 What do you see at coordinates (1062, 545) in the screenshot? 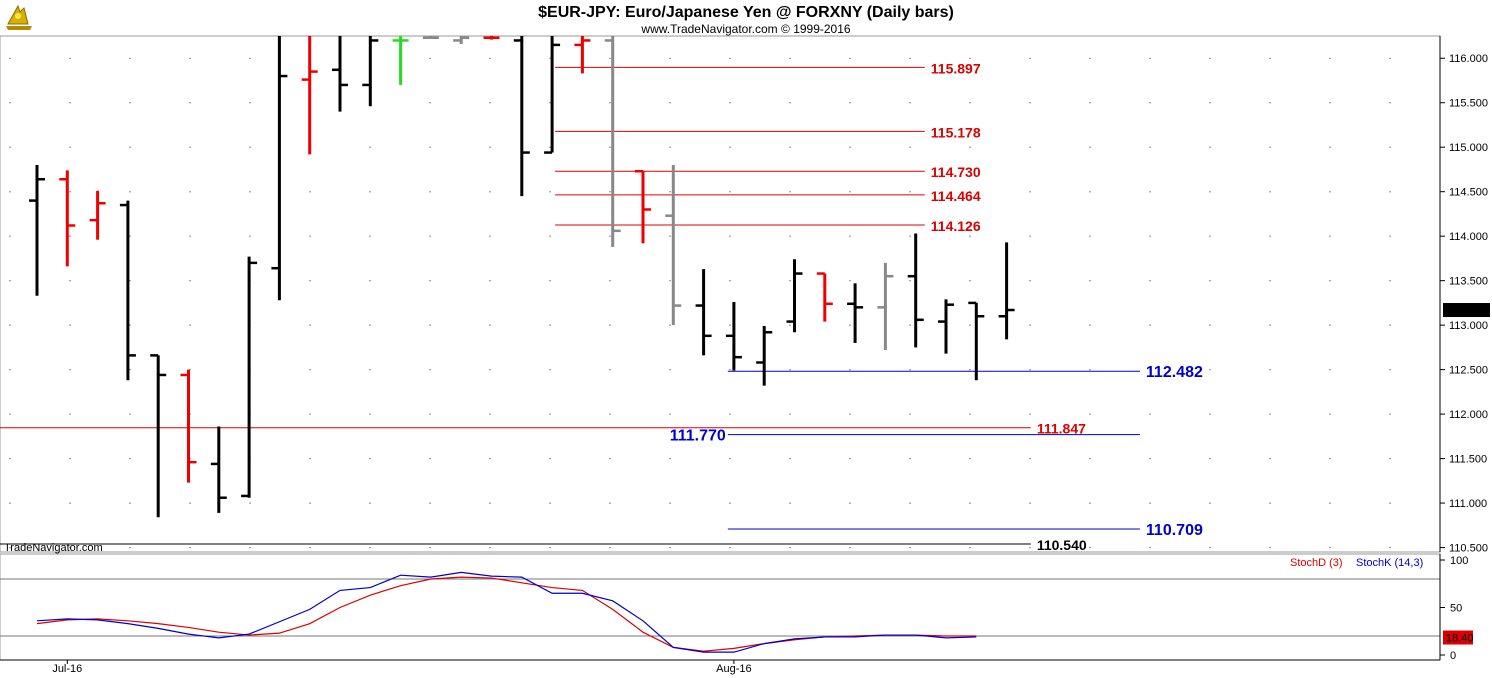
I see `level-label: 110.540` at bounding box center [1062, 545].